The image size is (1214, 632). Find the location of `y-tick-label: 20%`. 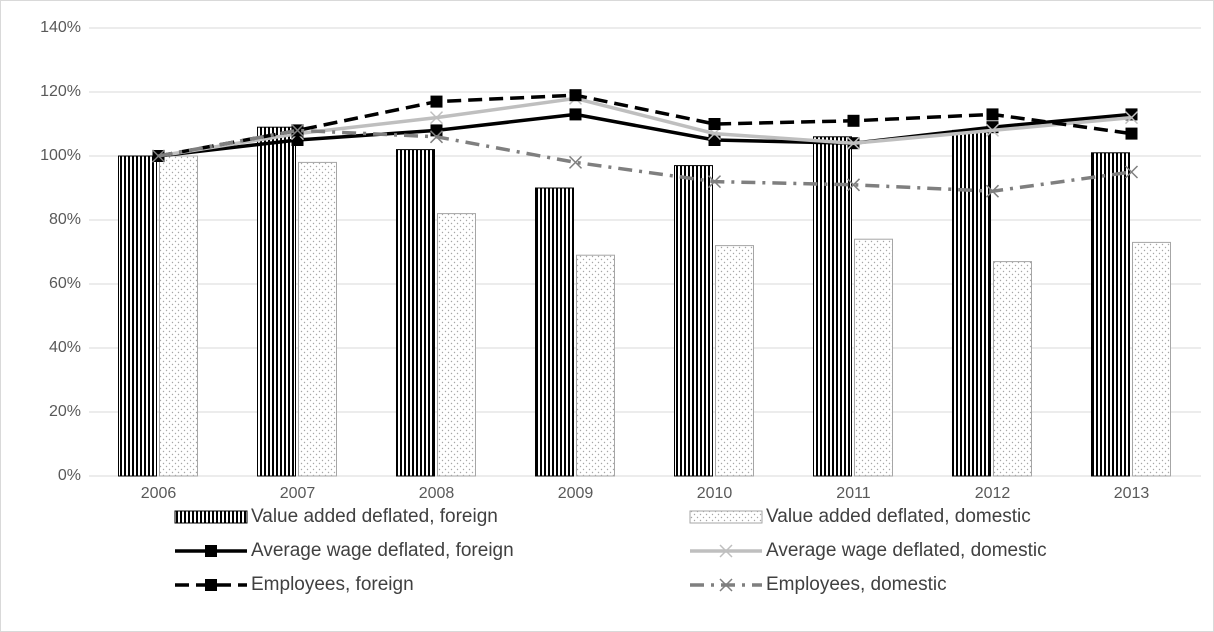

y-tick-label: 20% is located at coordinates (65, 411).